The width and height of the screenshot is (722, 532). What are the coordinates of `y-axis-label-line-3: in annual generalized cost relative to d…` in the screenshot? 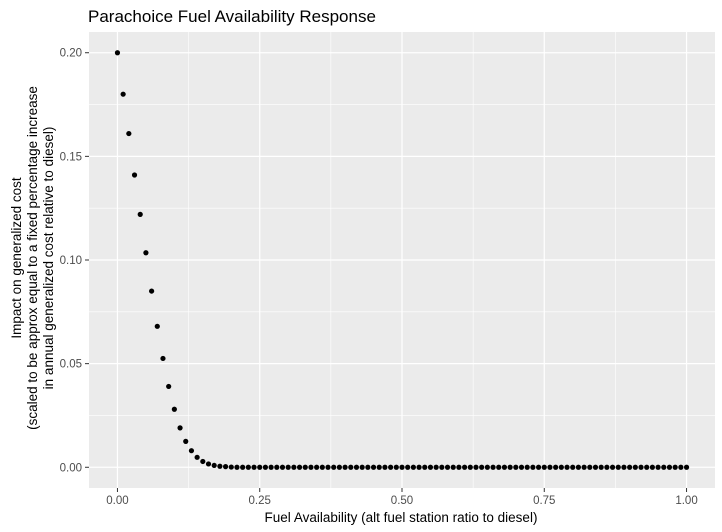 It's located at (48, 258).